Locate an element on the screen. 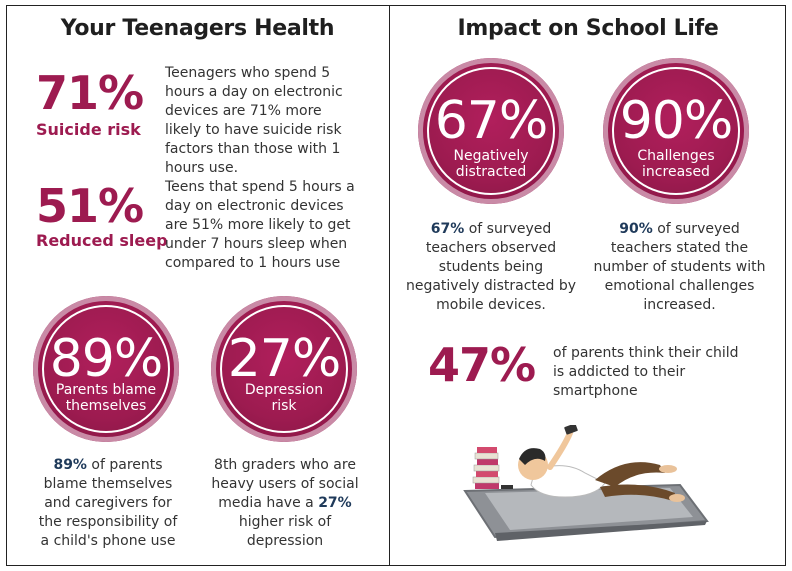 The height and width of the screenshot is (571, 792). reduced-sleep-caption: Reduced sleep is located at coordinates (102, 240).